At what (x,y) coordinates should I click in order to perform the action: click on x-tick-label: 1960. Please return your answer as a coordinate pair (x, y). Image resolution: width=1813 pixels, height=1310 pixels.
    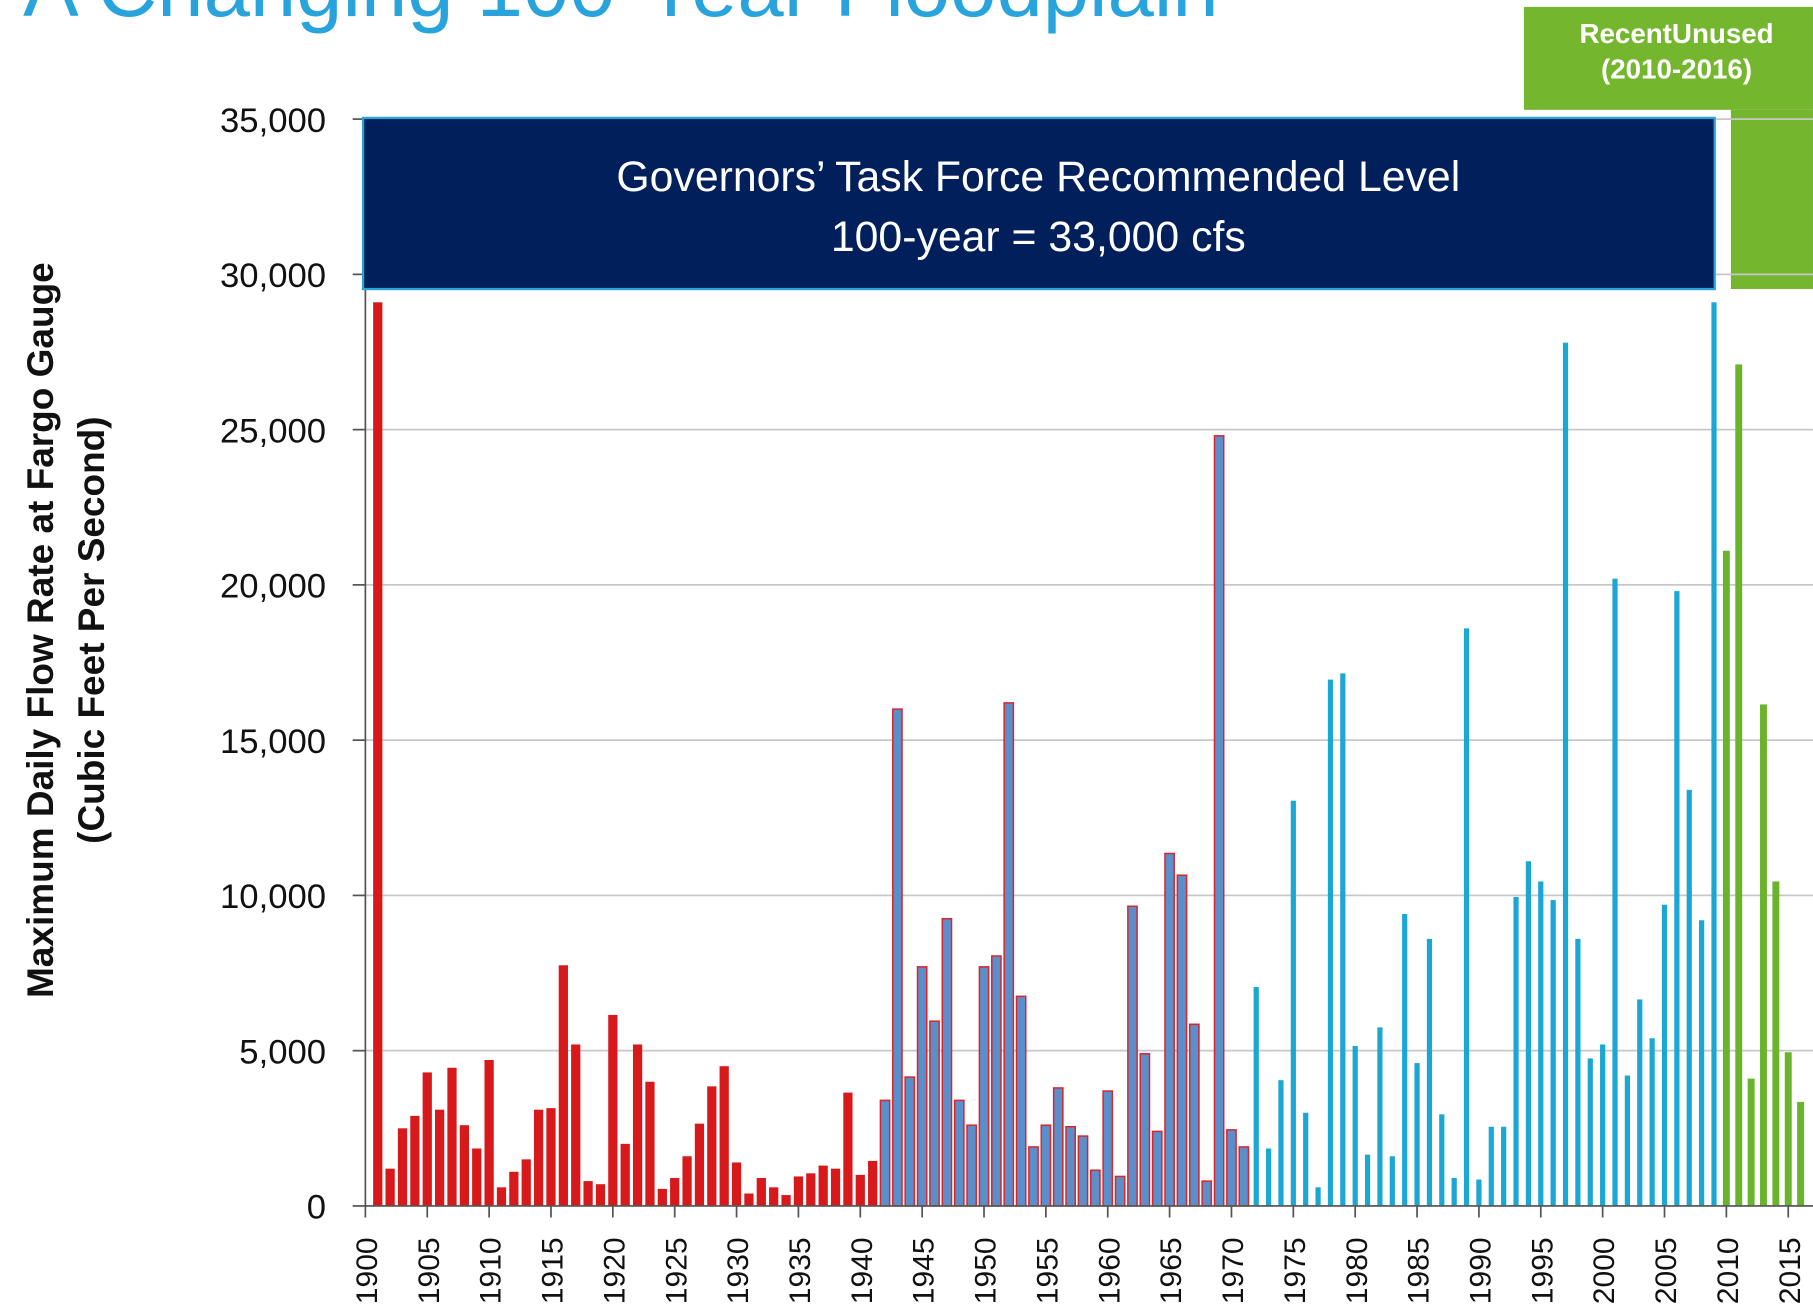
    Looking at the image, I should click on (1109, 1270).